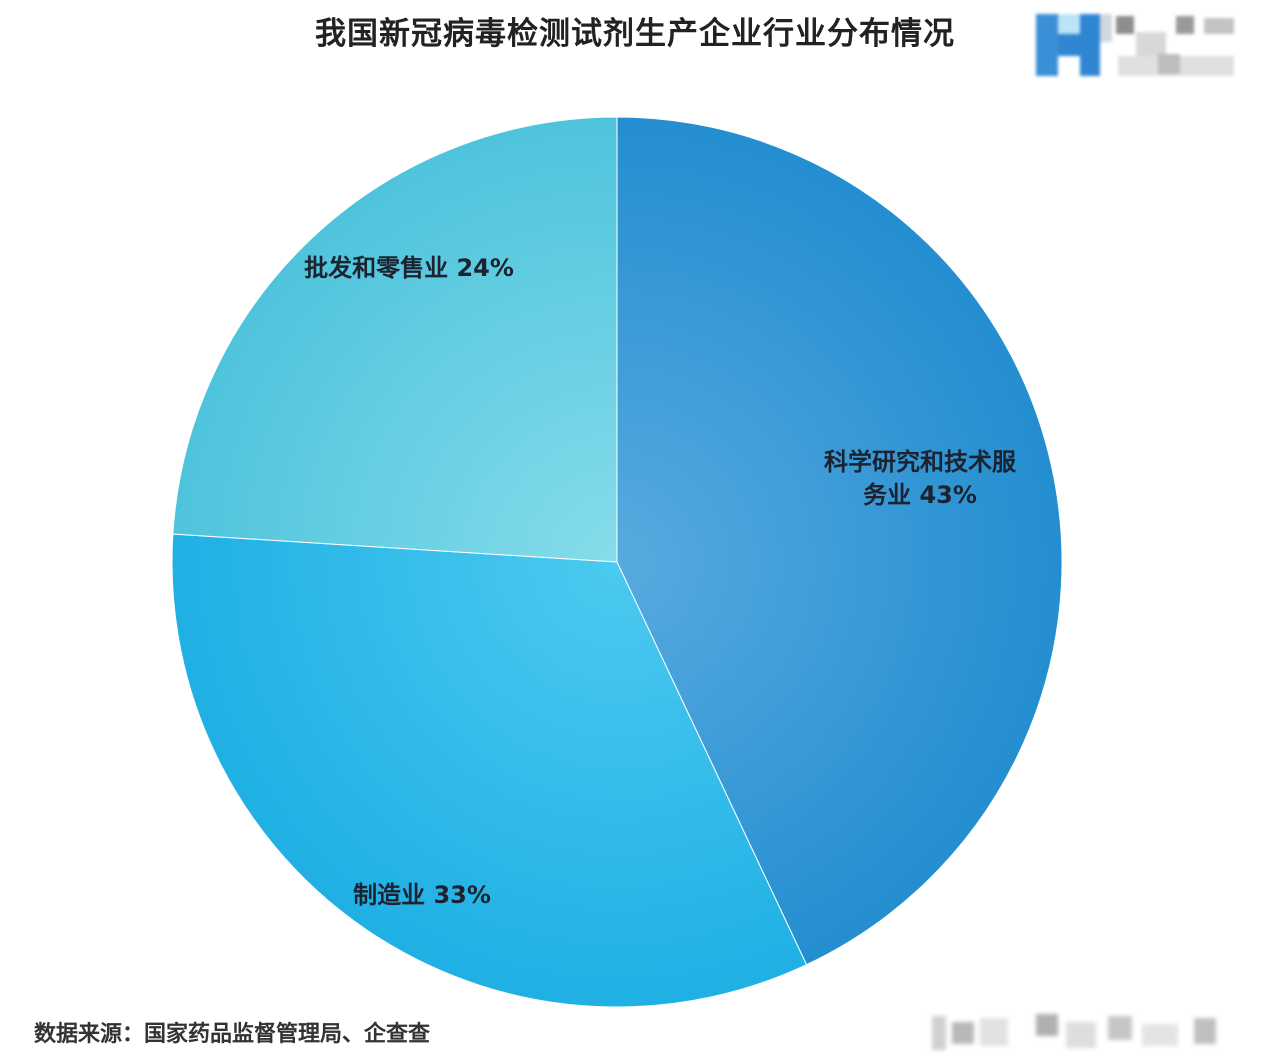 The image size is (1264, 1060). I want to click on pie-slice-wholesale-retail, so click(395, 339).